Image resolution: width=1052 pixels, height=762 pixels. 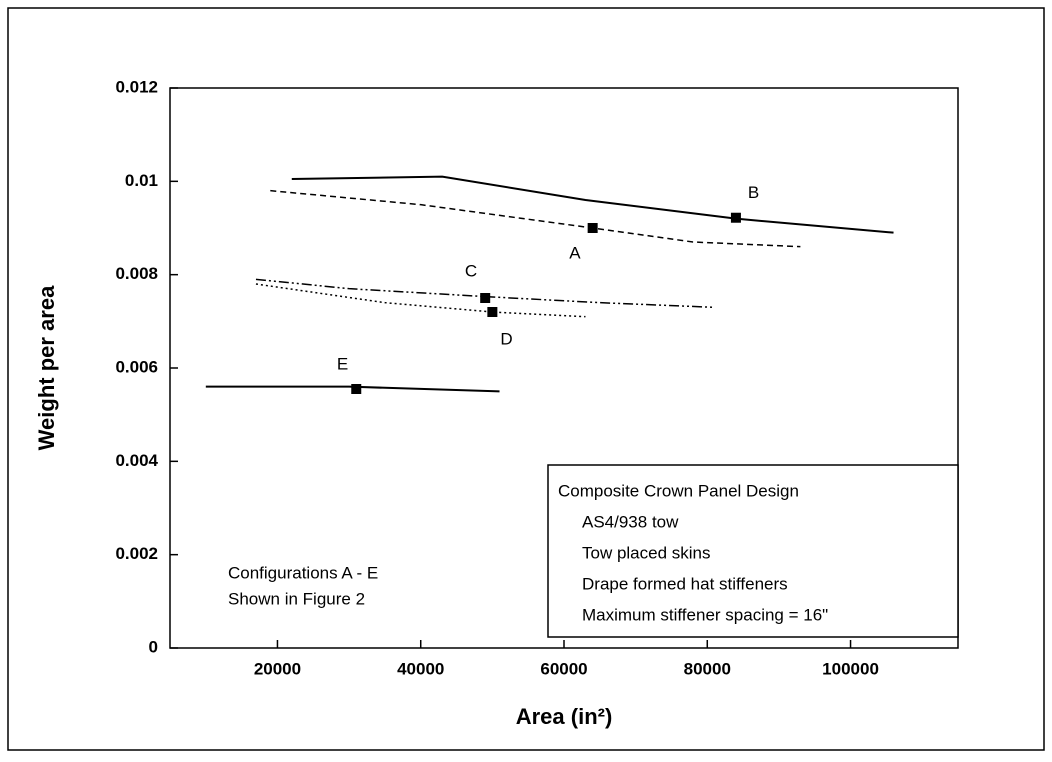 I want to click on annotation: Configurations A - E, so click(x=303, y=572).